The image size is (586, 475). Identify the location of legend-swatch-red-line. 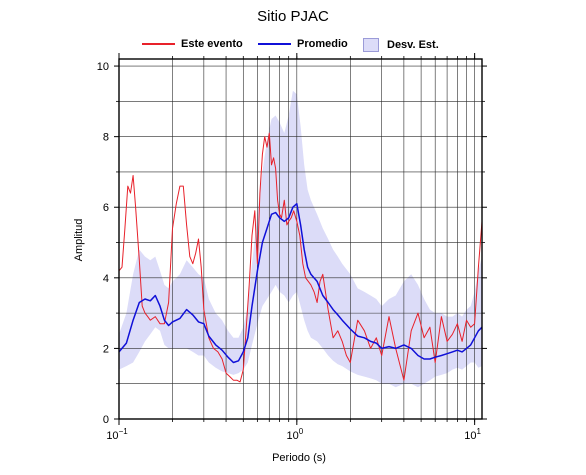
(158, 44).